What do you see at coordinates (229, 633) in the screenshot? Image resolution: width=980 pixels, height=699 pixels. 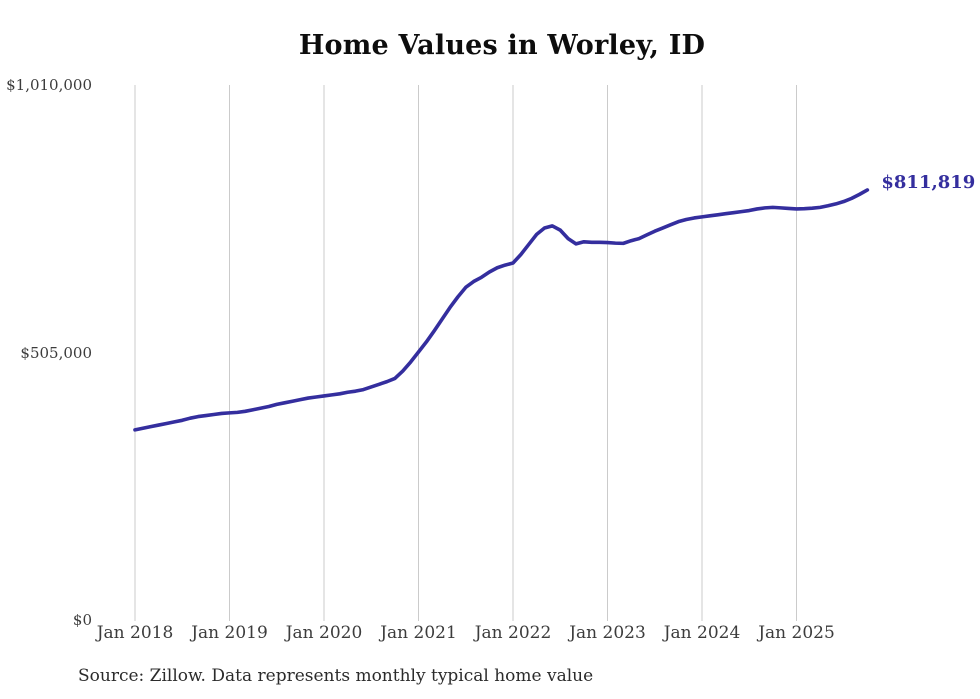 I see `x-axis-label: Jan 2019` at bounding box center [229, 633].